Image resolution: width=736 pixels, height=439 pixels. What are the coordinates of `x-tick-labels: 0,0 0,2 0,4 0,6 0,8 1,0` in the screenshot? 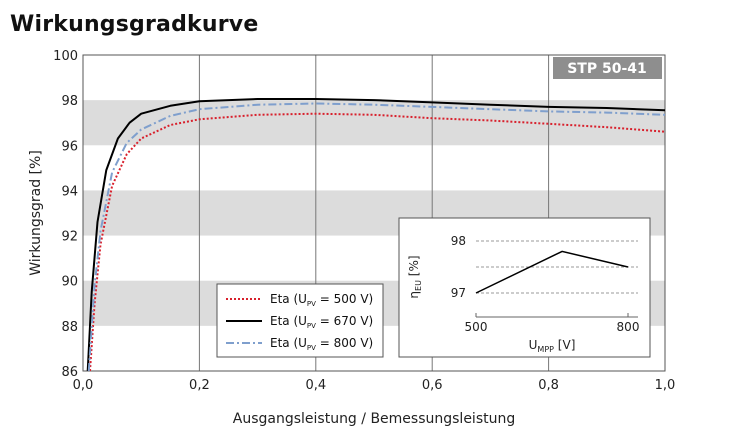 It's located at (374, 385).